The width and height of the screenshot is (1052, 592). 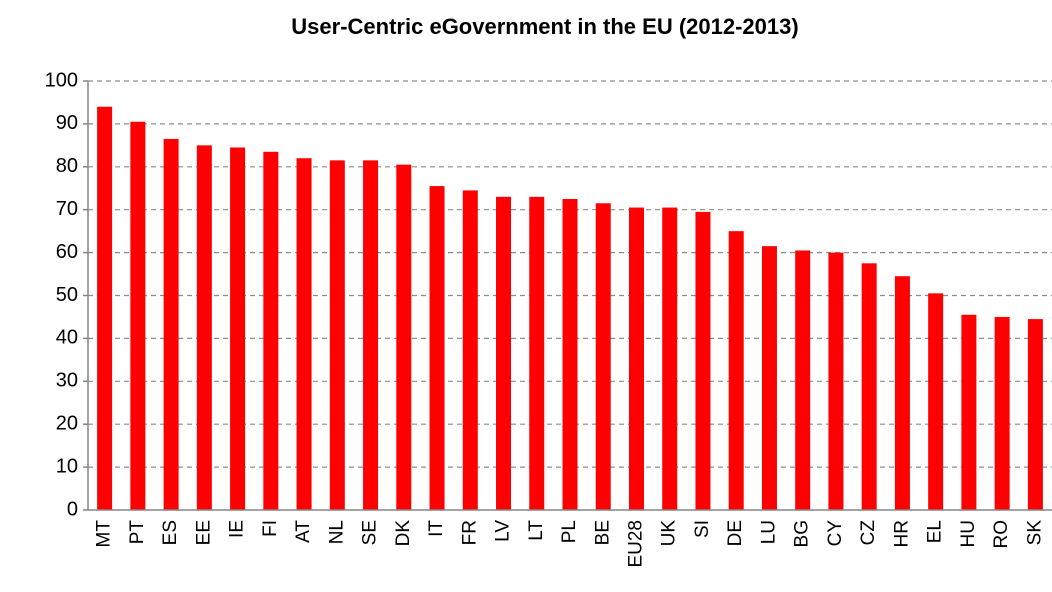 I want to click on y-tick-label: 100, so click(x=61, y=80).